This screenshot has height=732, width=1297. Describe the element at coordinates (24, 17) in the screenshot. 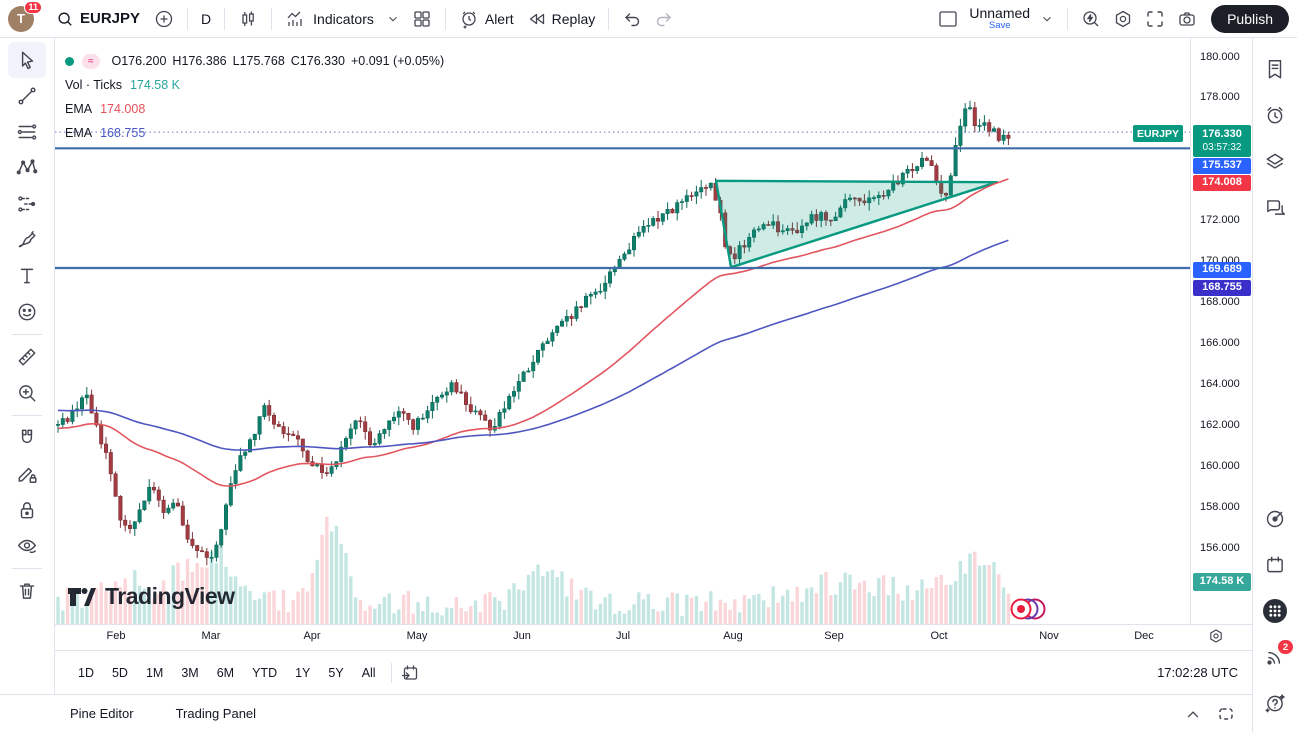

I see `user-menu: T 11` at that location.